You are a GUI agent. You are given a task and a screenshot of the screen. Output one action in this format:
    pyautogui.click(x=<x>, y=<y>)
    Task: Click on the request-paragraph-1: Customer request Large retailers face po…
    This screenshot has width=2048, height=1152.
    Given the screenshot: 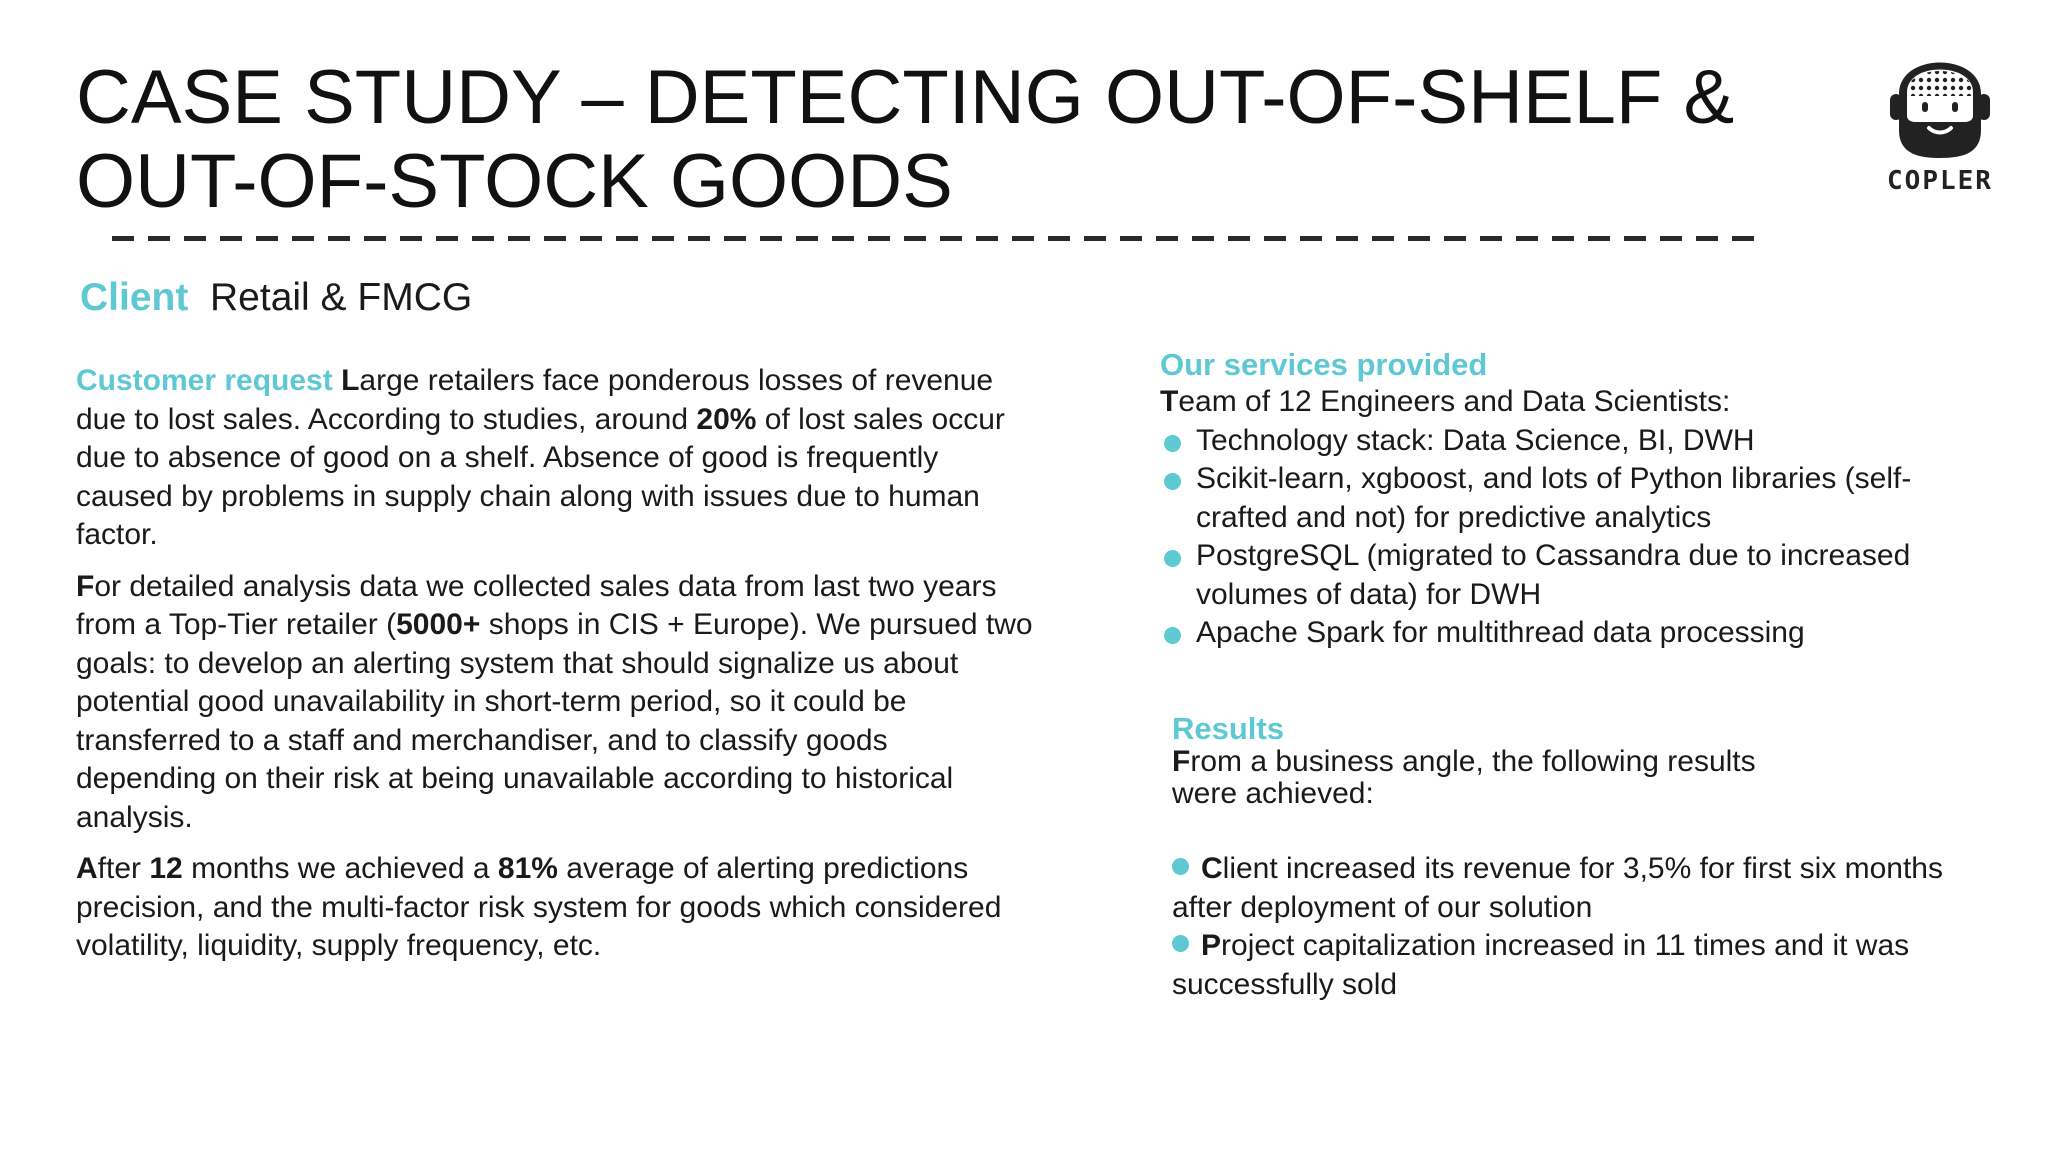 What is the action you would take?
    pyautogui.click(x=556, y=458)
    